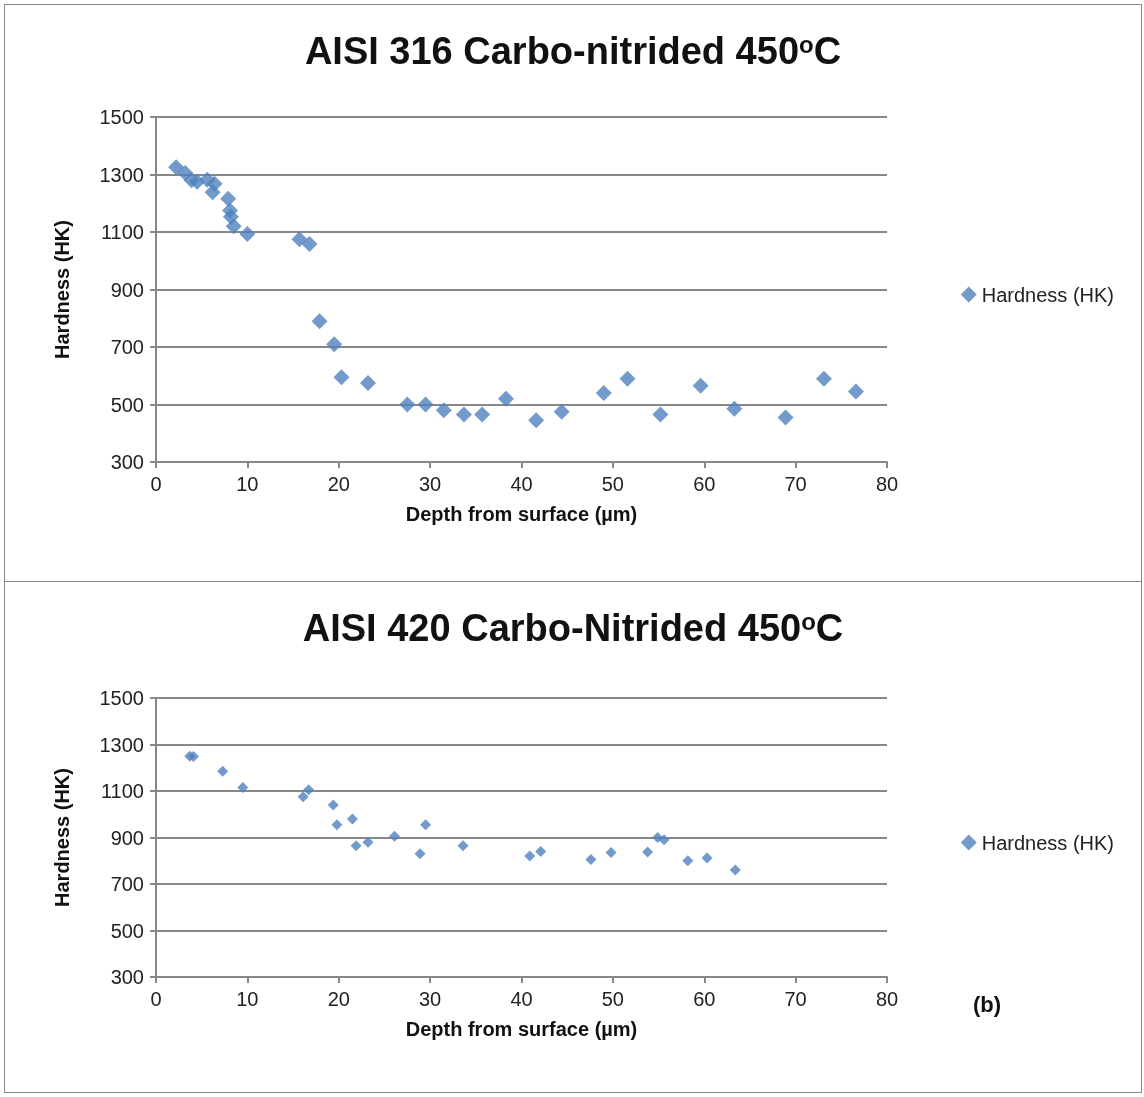 This screenshot has width=1144, height=1097. I want to click on text: (b), so click(986, 1004).